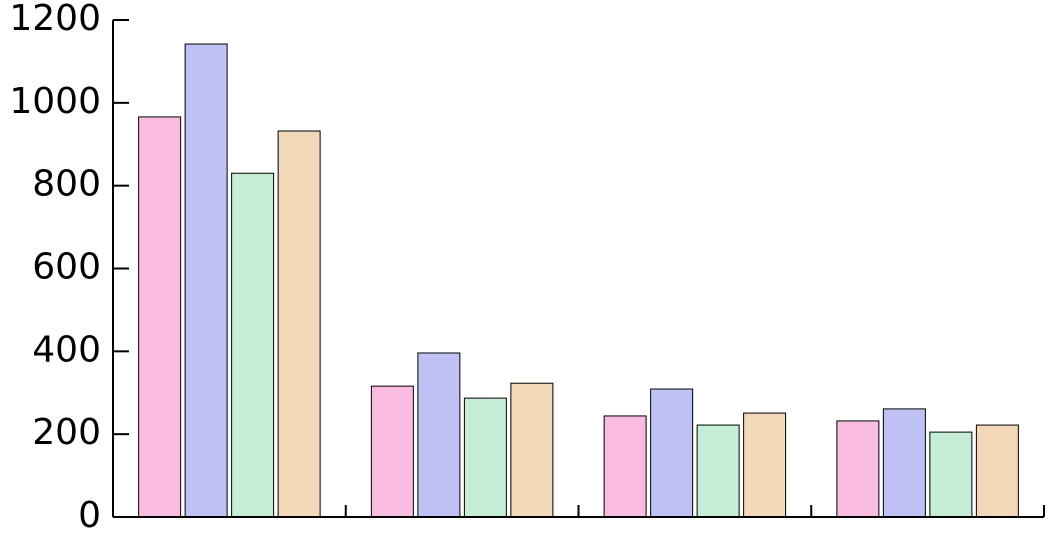 This screenshot has width=1063, height=541. What do you see at coordinates (66, 349) in the screenshot?
I see `y-tick-label: 400` at bounding box center [66, 349].